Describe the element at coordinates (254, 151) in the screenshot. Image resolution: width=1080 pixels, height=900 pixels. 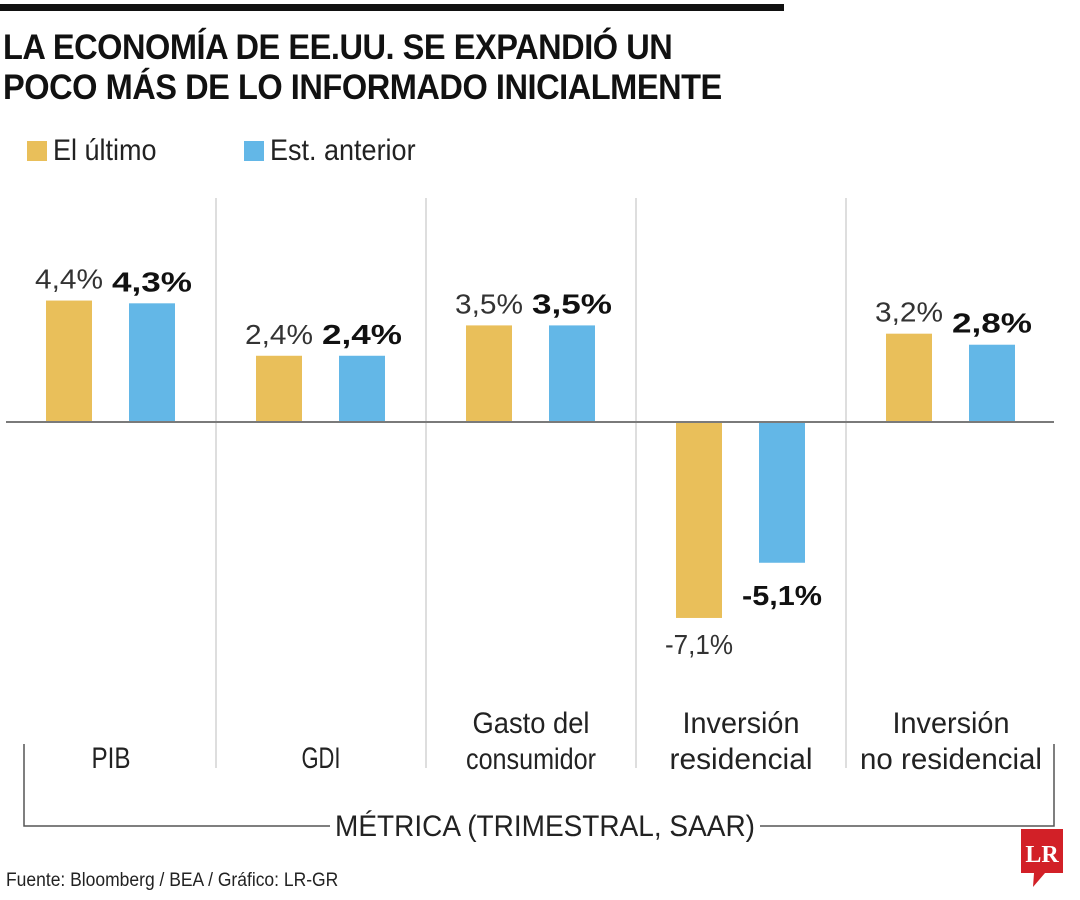
I see `legend-swatch-est-anterior` at that location.